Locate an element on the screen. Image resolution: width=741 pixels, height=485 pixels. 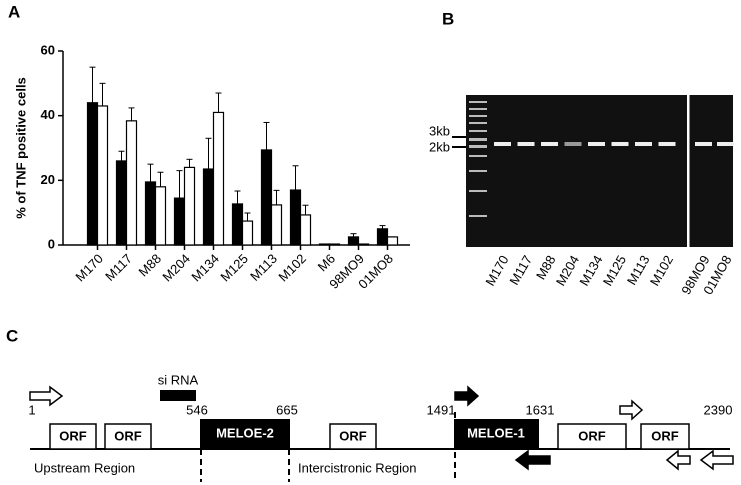
position: 1 is located at coordinates (31, 409).